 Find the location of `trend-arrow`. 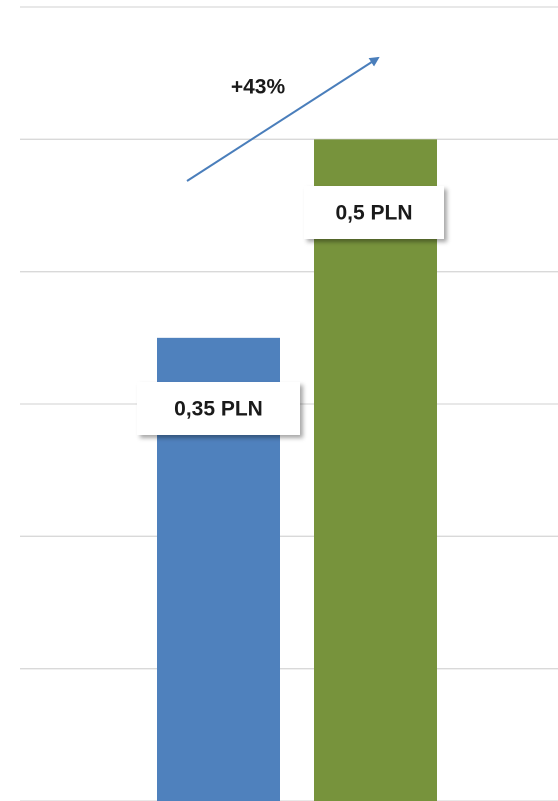

trend-arrow is located at coordinates (283, 119).